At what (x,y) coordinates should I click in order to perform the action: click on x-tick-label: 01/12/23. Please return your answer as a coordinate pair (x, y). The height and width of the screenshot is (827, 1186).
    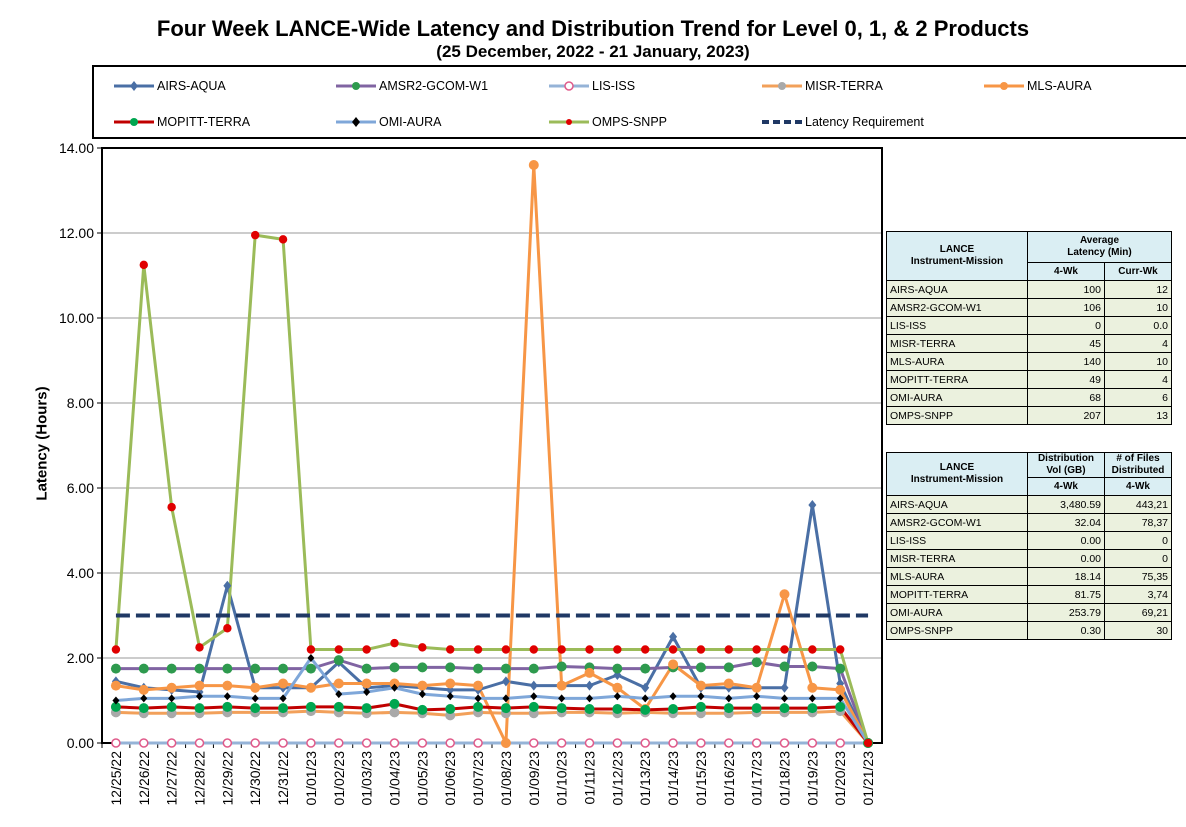
    Looking at the image, I should click on (617, 778).